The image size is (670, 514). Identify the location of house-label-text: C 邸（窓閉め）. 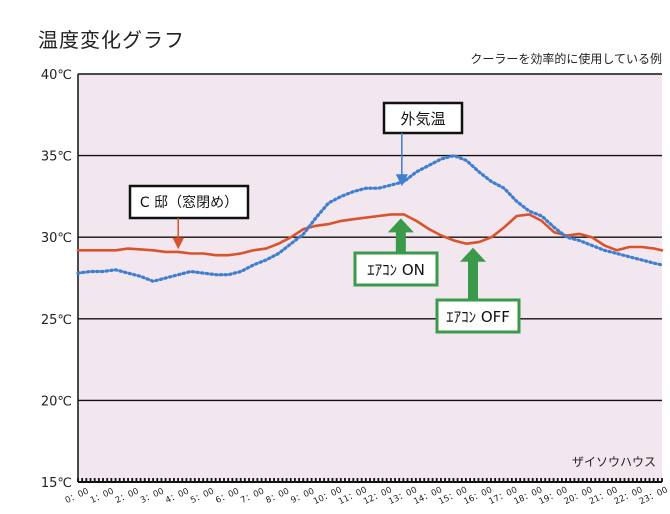
(189, 202).